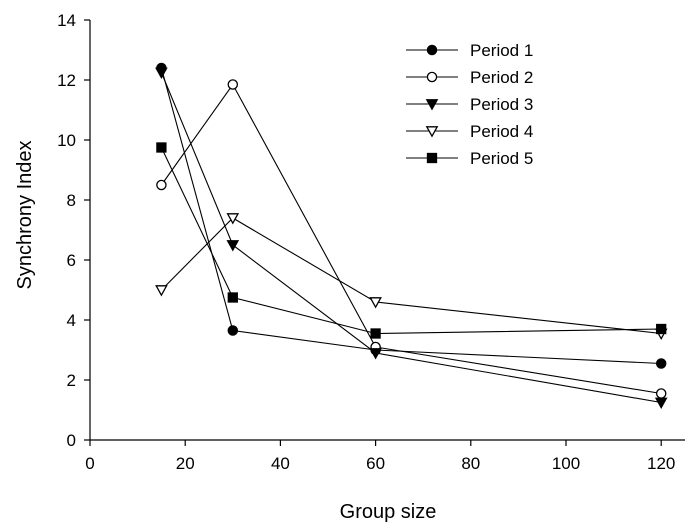 The image size is (685, 526). What do you see at coordinates (71, 200) in the screenshot?
I see `y-tick-label: 8` at bounding box center [71, 200].